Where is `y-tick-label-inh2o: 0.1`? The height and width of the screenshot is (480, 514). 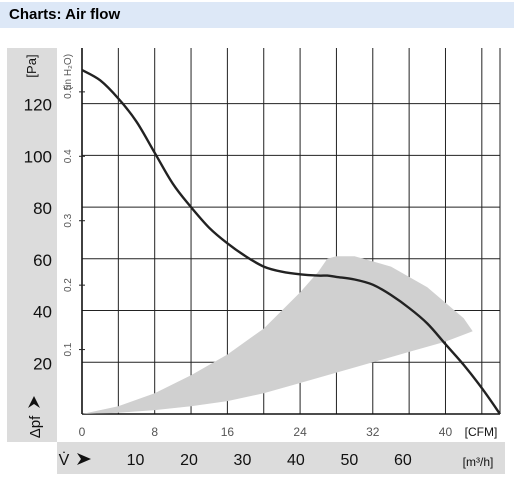
y-tick-label-inh2o: 0.1 is located at coordinates (68, 349).